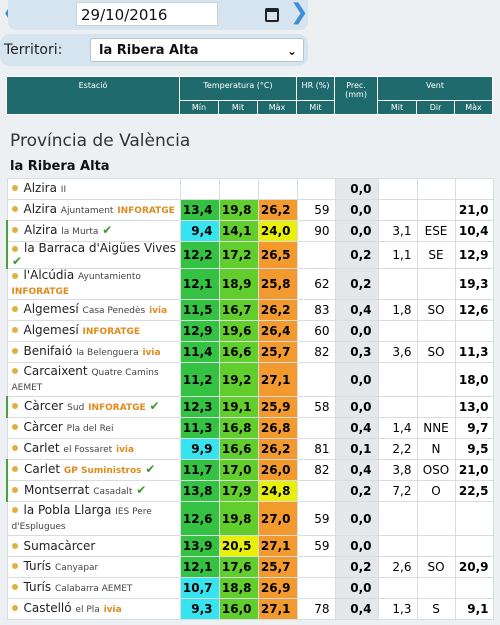 Image resolution: width=500 pixels, height=625 pixels. Describe the element at coordinates (93, 379) in the screenshot. I see `station-cell: Carcaixent Quatre Camins AEMET` at that location.